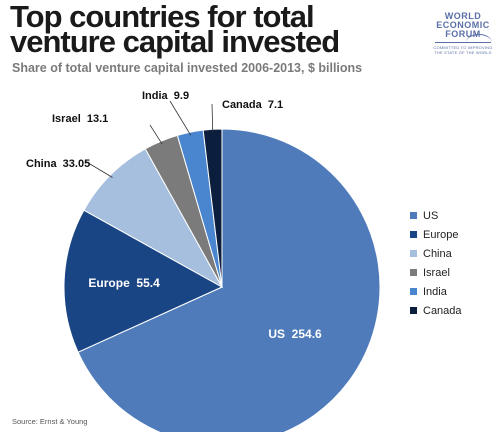 This screenshot has height=432, width=500. I want to click on leader-line-israel, so click(156, 134).